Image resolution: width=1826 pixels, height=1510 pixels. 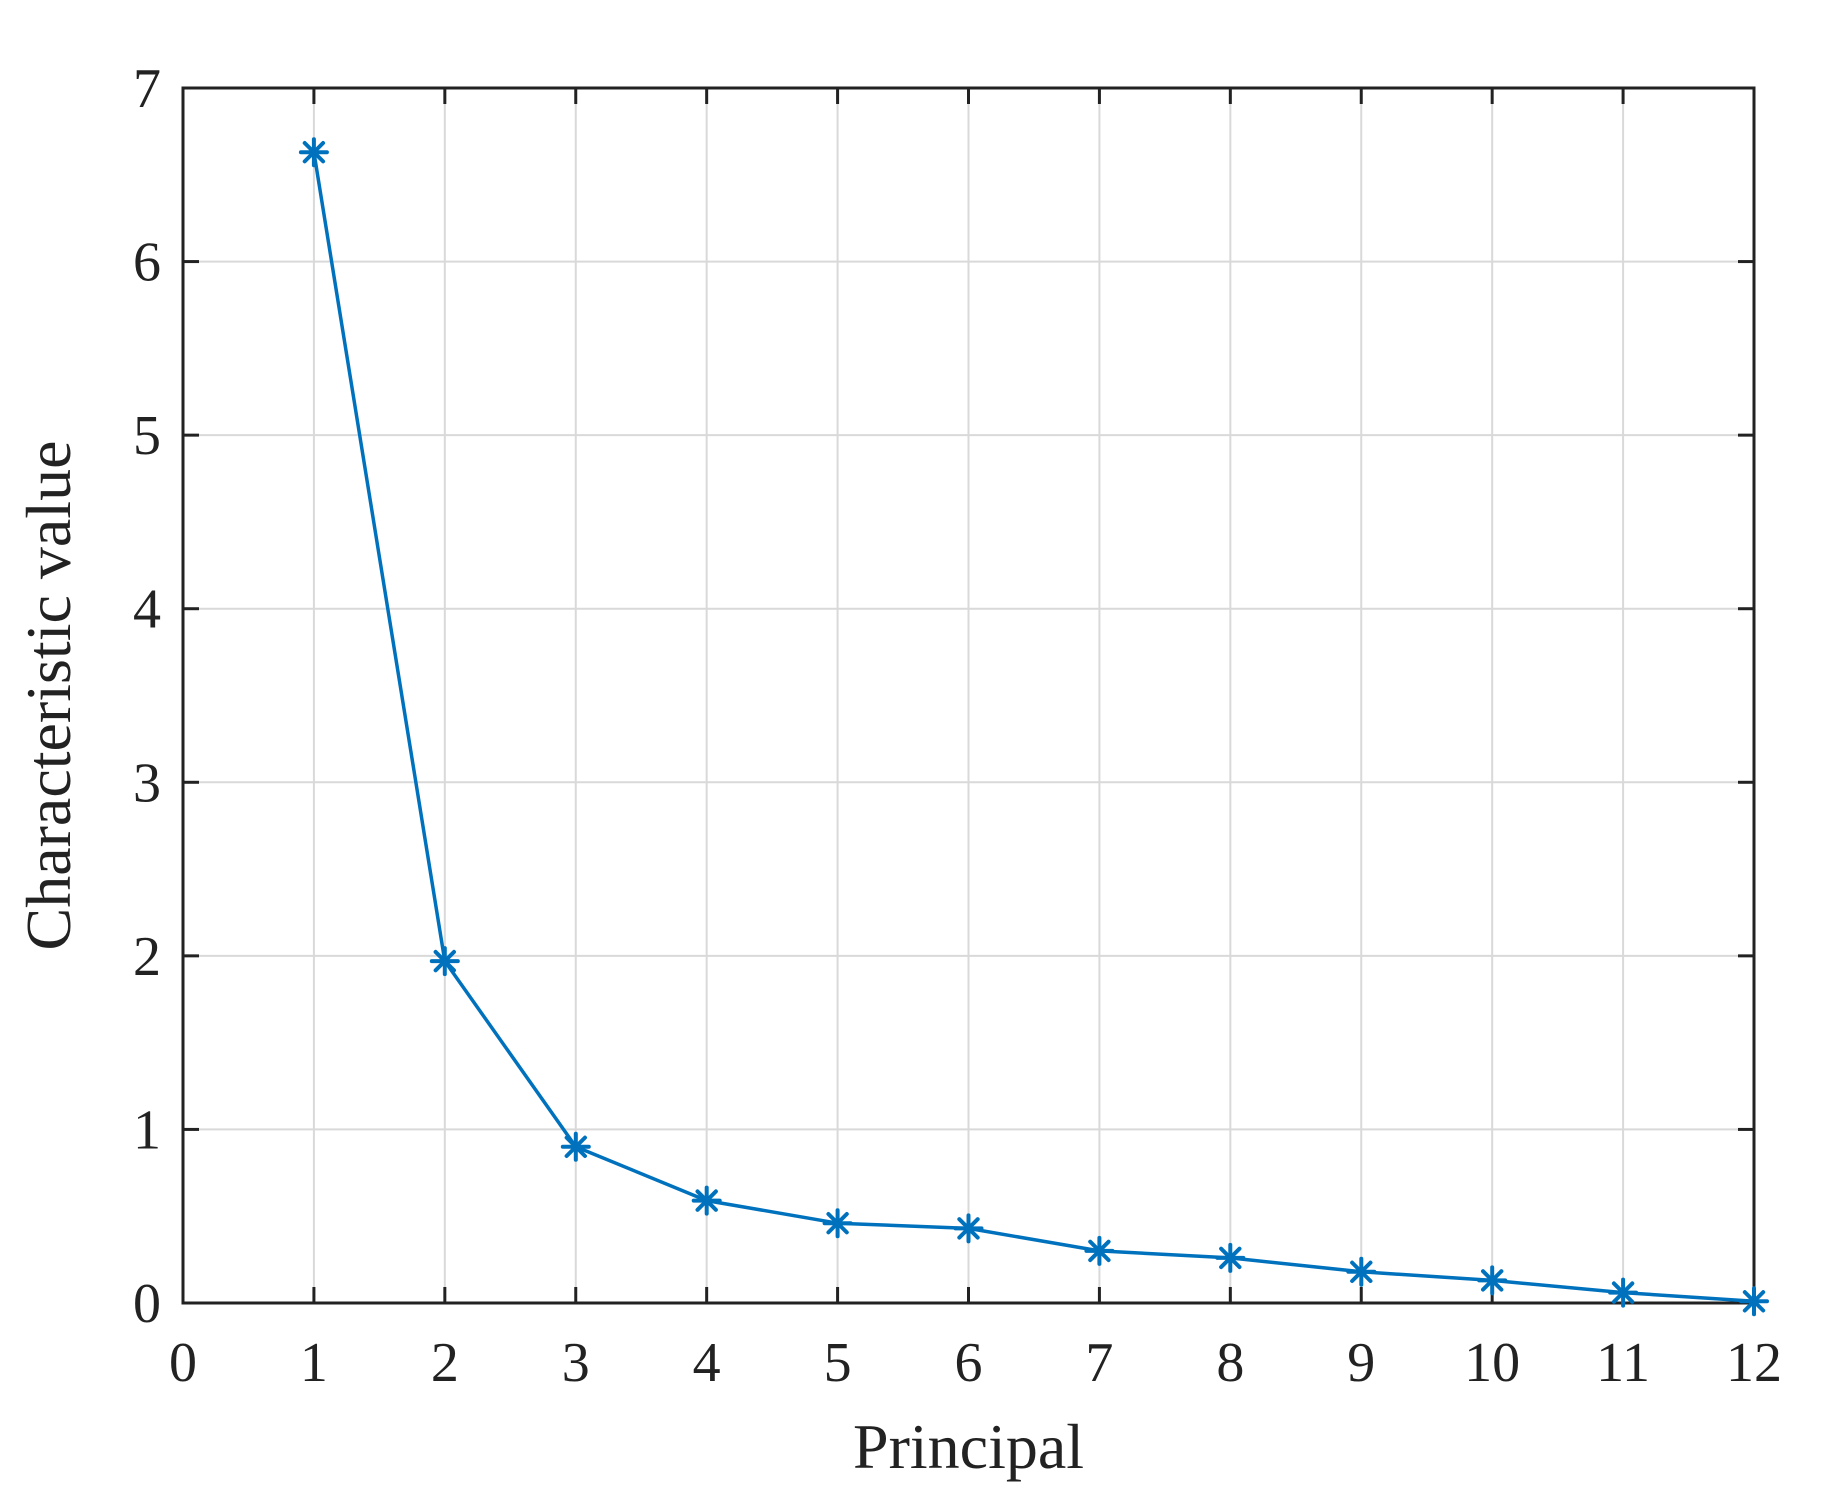 I want to click on x-tick-labels: 0 1 2 3 4 5 6 7 8 9 10 11 12, so click(x=975, y=1363).